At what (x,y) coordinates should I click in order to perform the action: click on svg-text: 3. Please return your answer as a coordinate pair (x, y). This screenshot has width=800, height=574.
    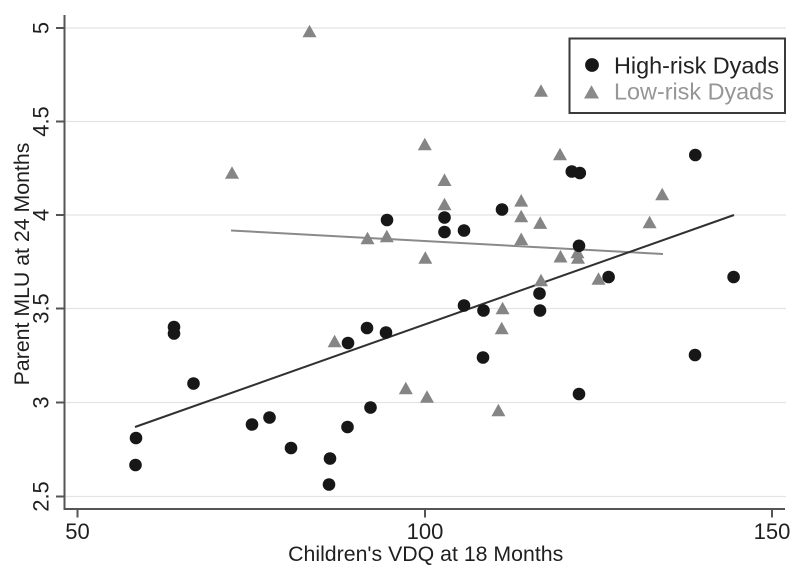
    Looking at the image, I should click on (41, 402).